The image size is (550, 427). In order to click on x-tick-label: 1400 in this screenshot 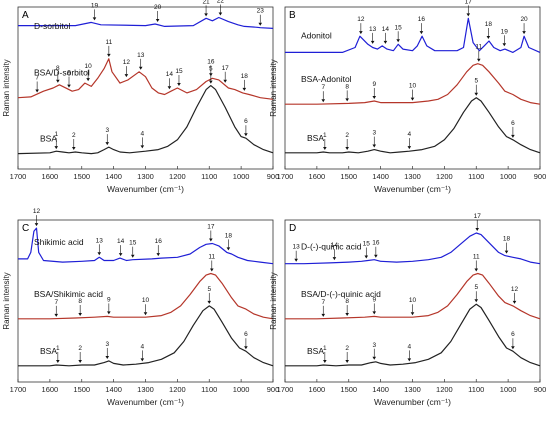, I will do `click(113, 176)`.